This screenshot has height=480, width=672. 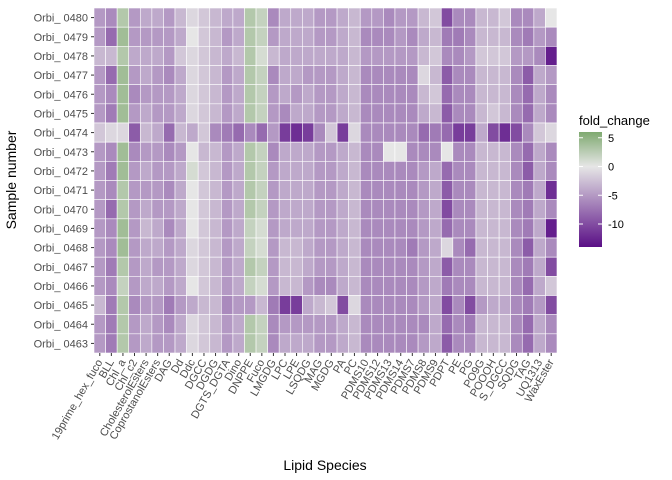 What do you see at coordinates (611, 168) in the screenshot?
I see `legend-tick-label: 0` at bounding box center [611, 168].